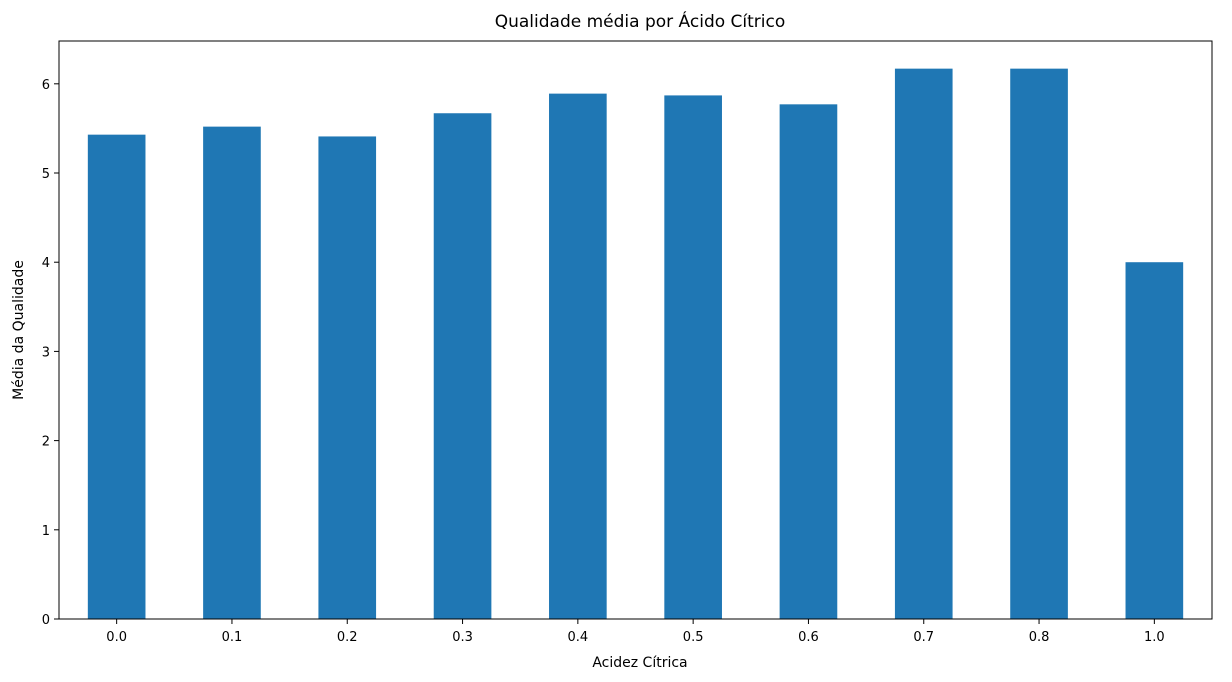  Describe the element at coordinates (46, 174) in the screenshot. I see `y-tick-label: 5` at that location.